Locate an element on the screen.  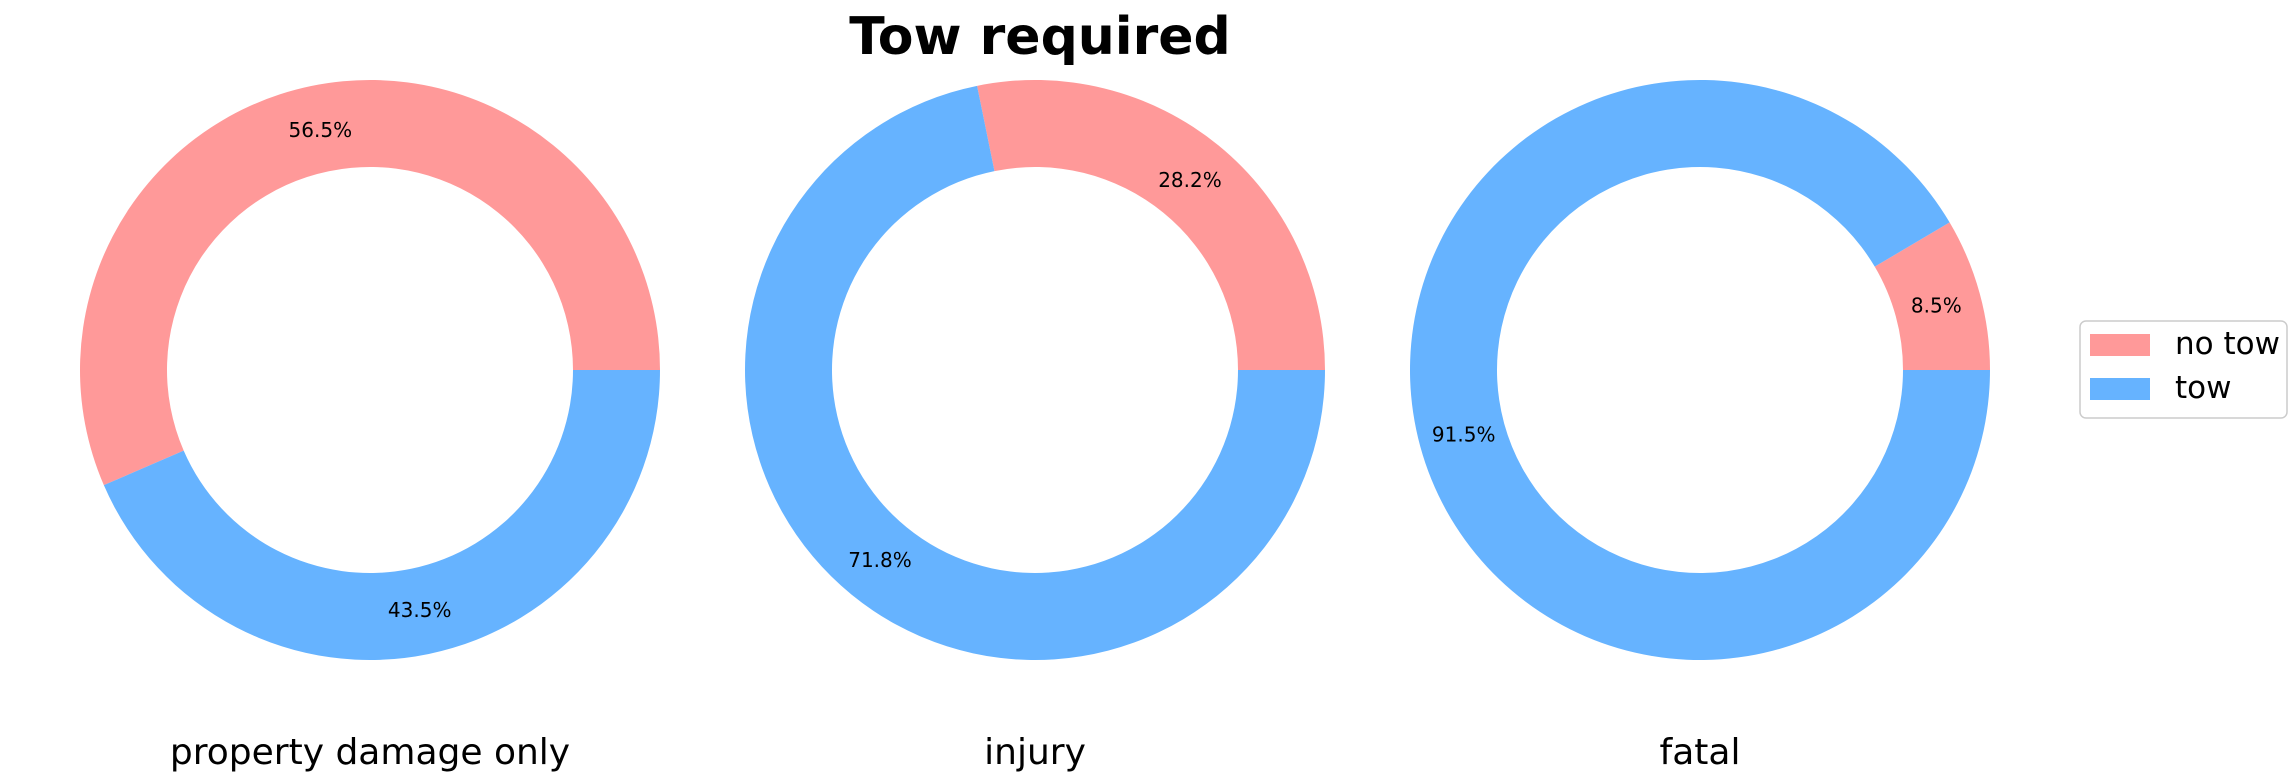
legend-label: no tow is located at coordinates (2227, 344).